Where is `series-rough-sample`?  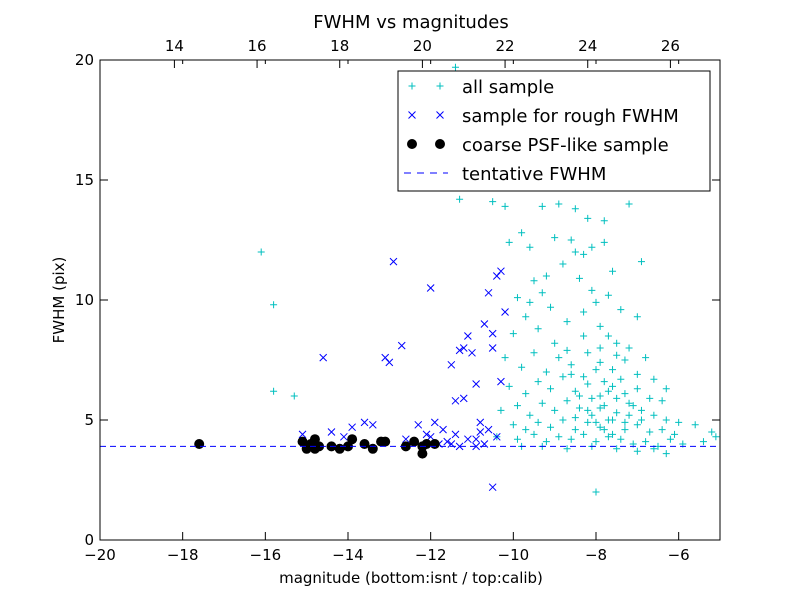 series-rough-sample is located at coordinates (403, 374).